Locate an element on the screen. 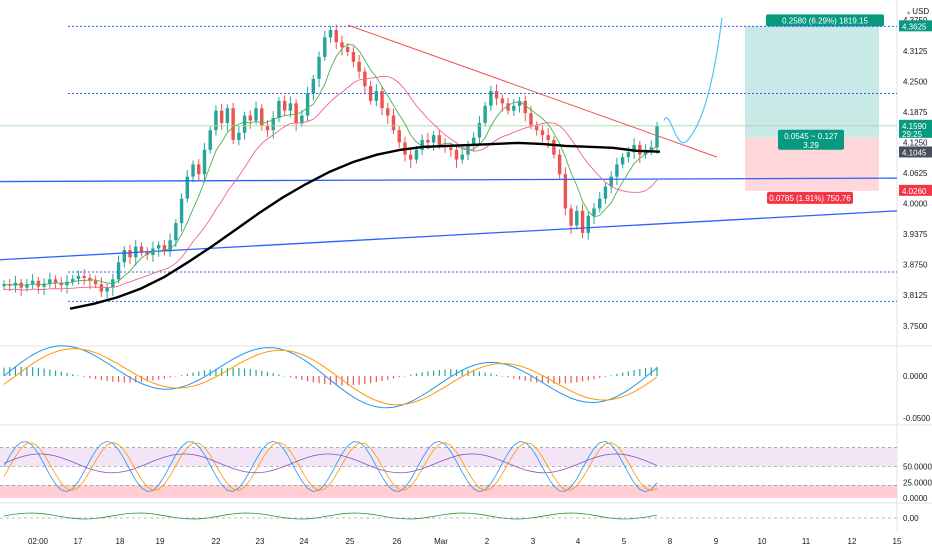 Image resolution: width=932 pixels, height=550 pixels. macd-line is located at coordinates (330, 377).